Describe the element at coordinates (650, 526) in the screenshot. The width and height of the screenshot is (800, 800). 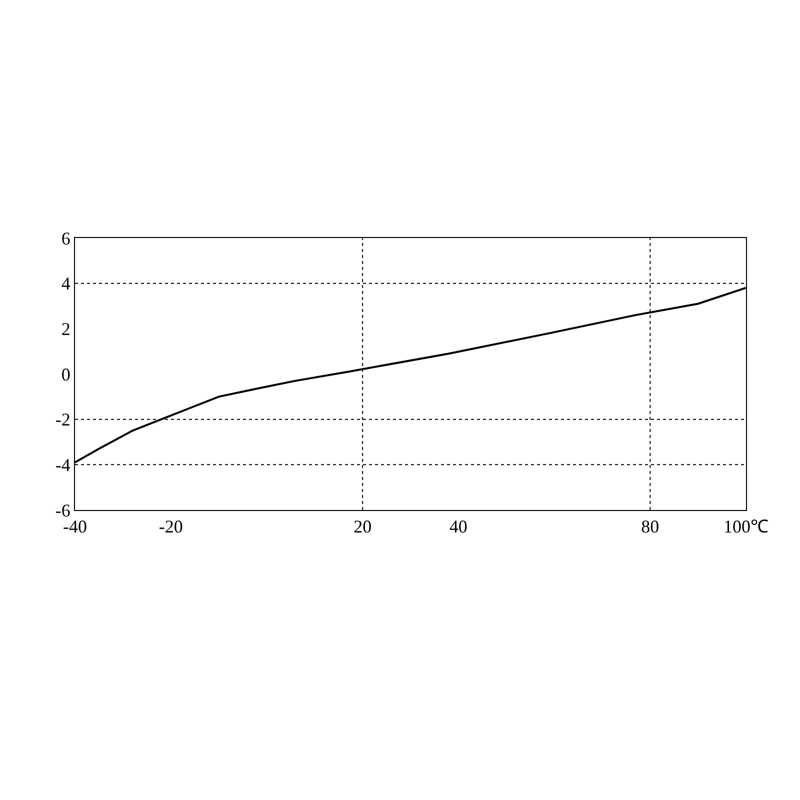
I see `x-tick-label: 80` at that location.